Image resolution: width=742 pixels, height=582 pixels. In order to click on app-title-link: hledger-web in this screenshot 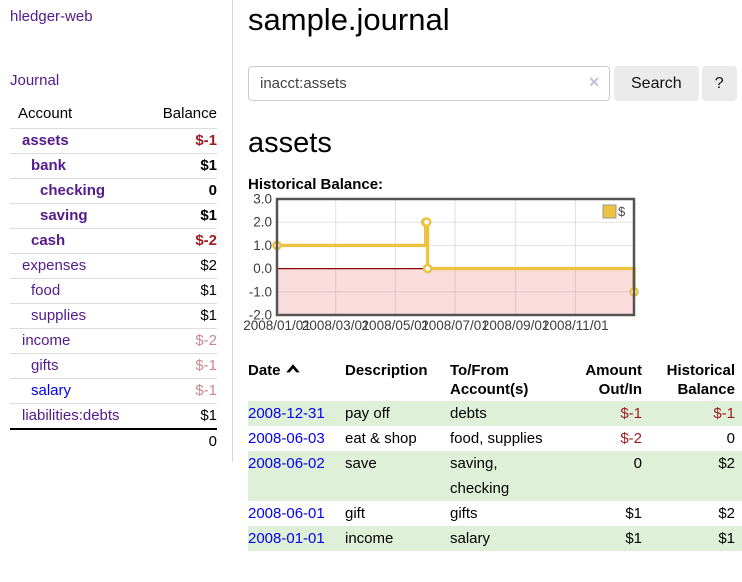, I will do `click(51, 16)`.